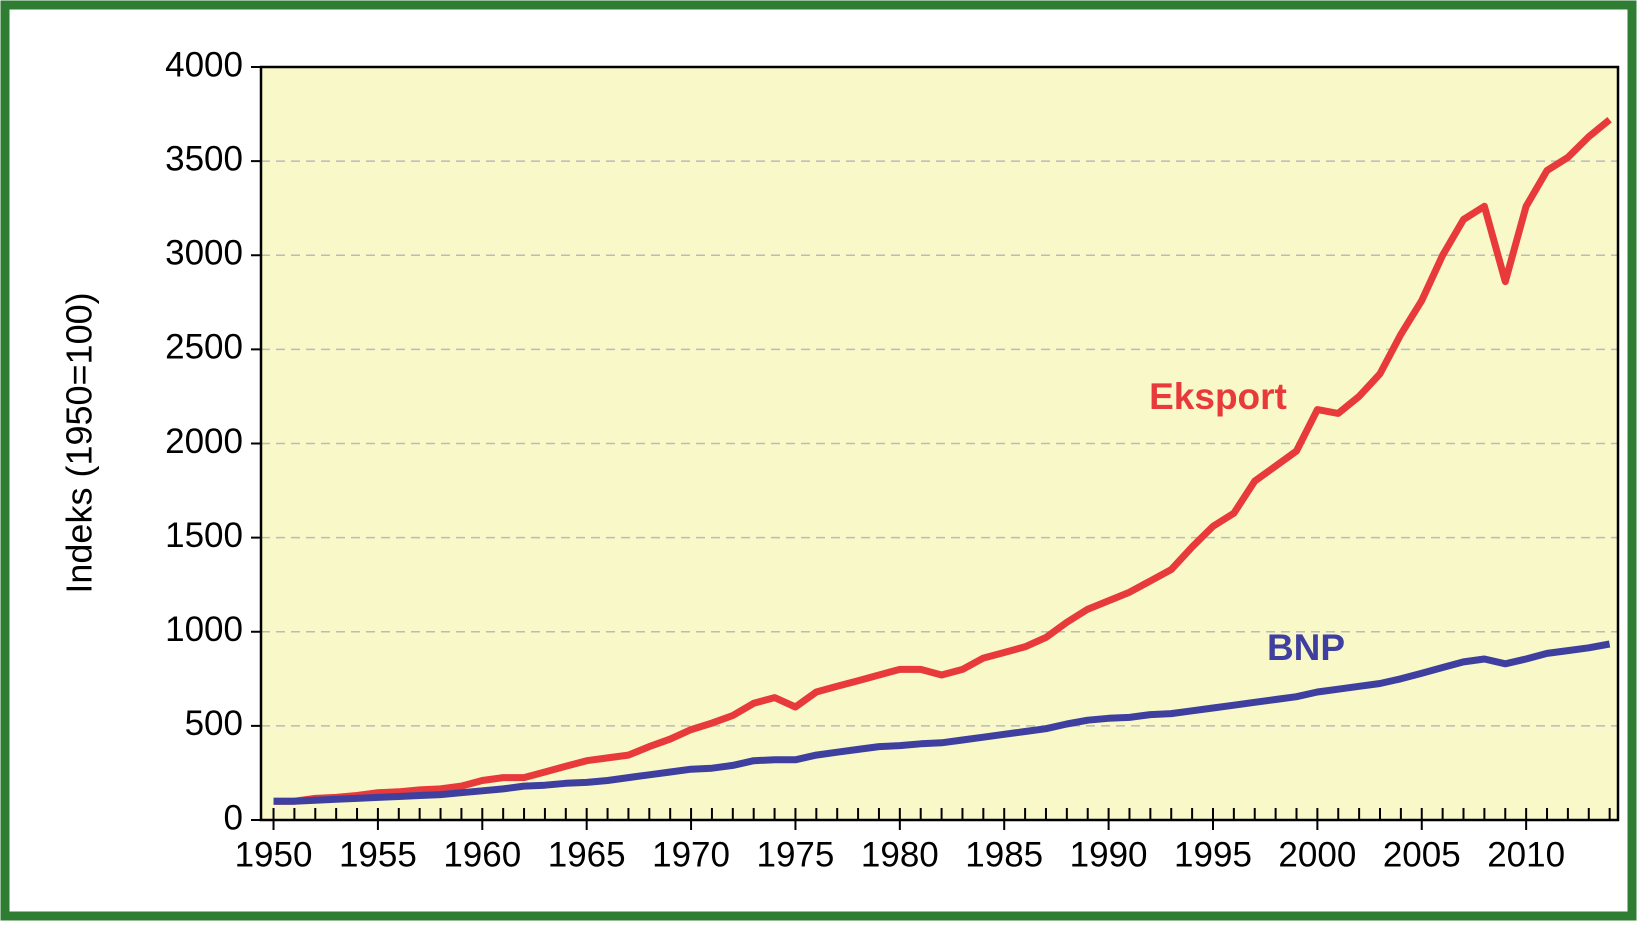 The width and height of the screenshot is (1637, 926). I want to click on y-tick-label: 3000, so click(204, 253).